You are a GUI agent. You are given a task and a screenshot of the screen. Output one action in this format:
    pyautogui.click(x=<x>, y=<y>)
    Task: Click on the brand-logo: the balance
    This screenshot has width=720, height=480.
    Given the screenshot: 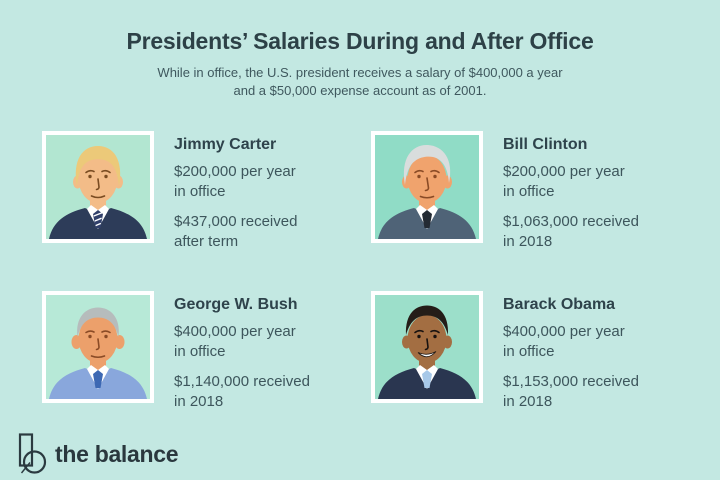 What is the action you would take?
    pyautogui.click(x=98, y=454)
    